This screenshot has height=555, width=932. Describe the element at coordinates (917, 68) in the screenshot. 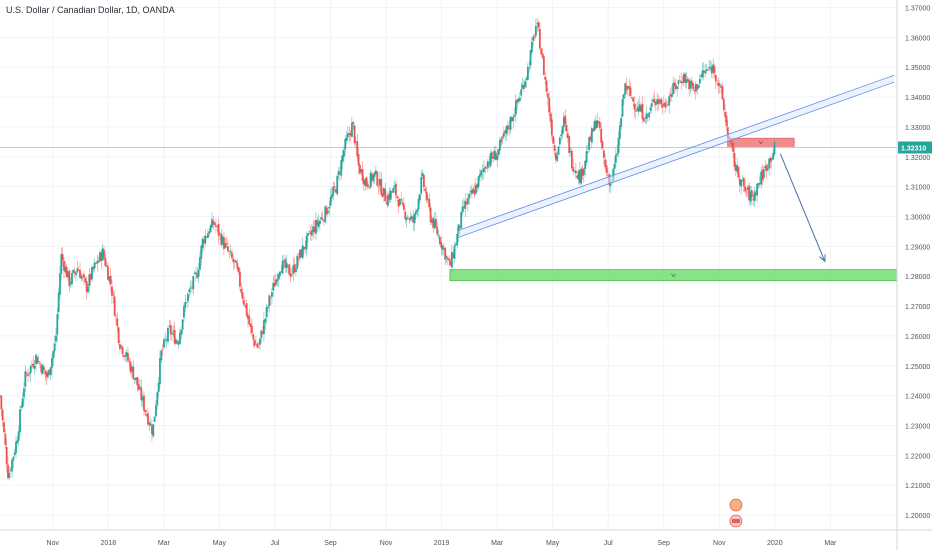

I see `y-tick-label: 1.35000` at that location.